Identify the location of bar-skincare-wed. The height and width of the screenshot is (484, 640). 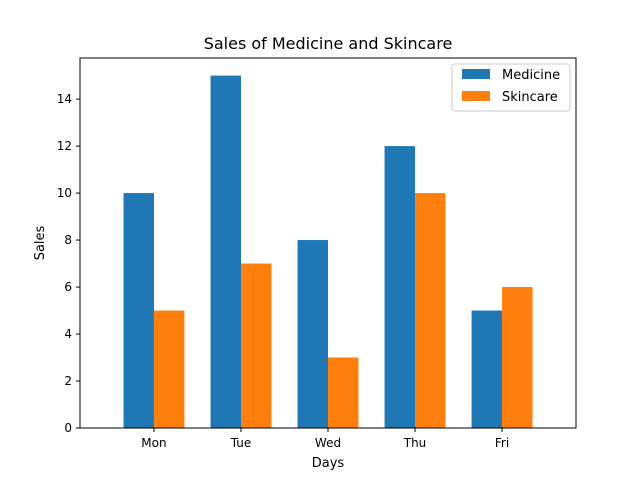
(343, 392).